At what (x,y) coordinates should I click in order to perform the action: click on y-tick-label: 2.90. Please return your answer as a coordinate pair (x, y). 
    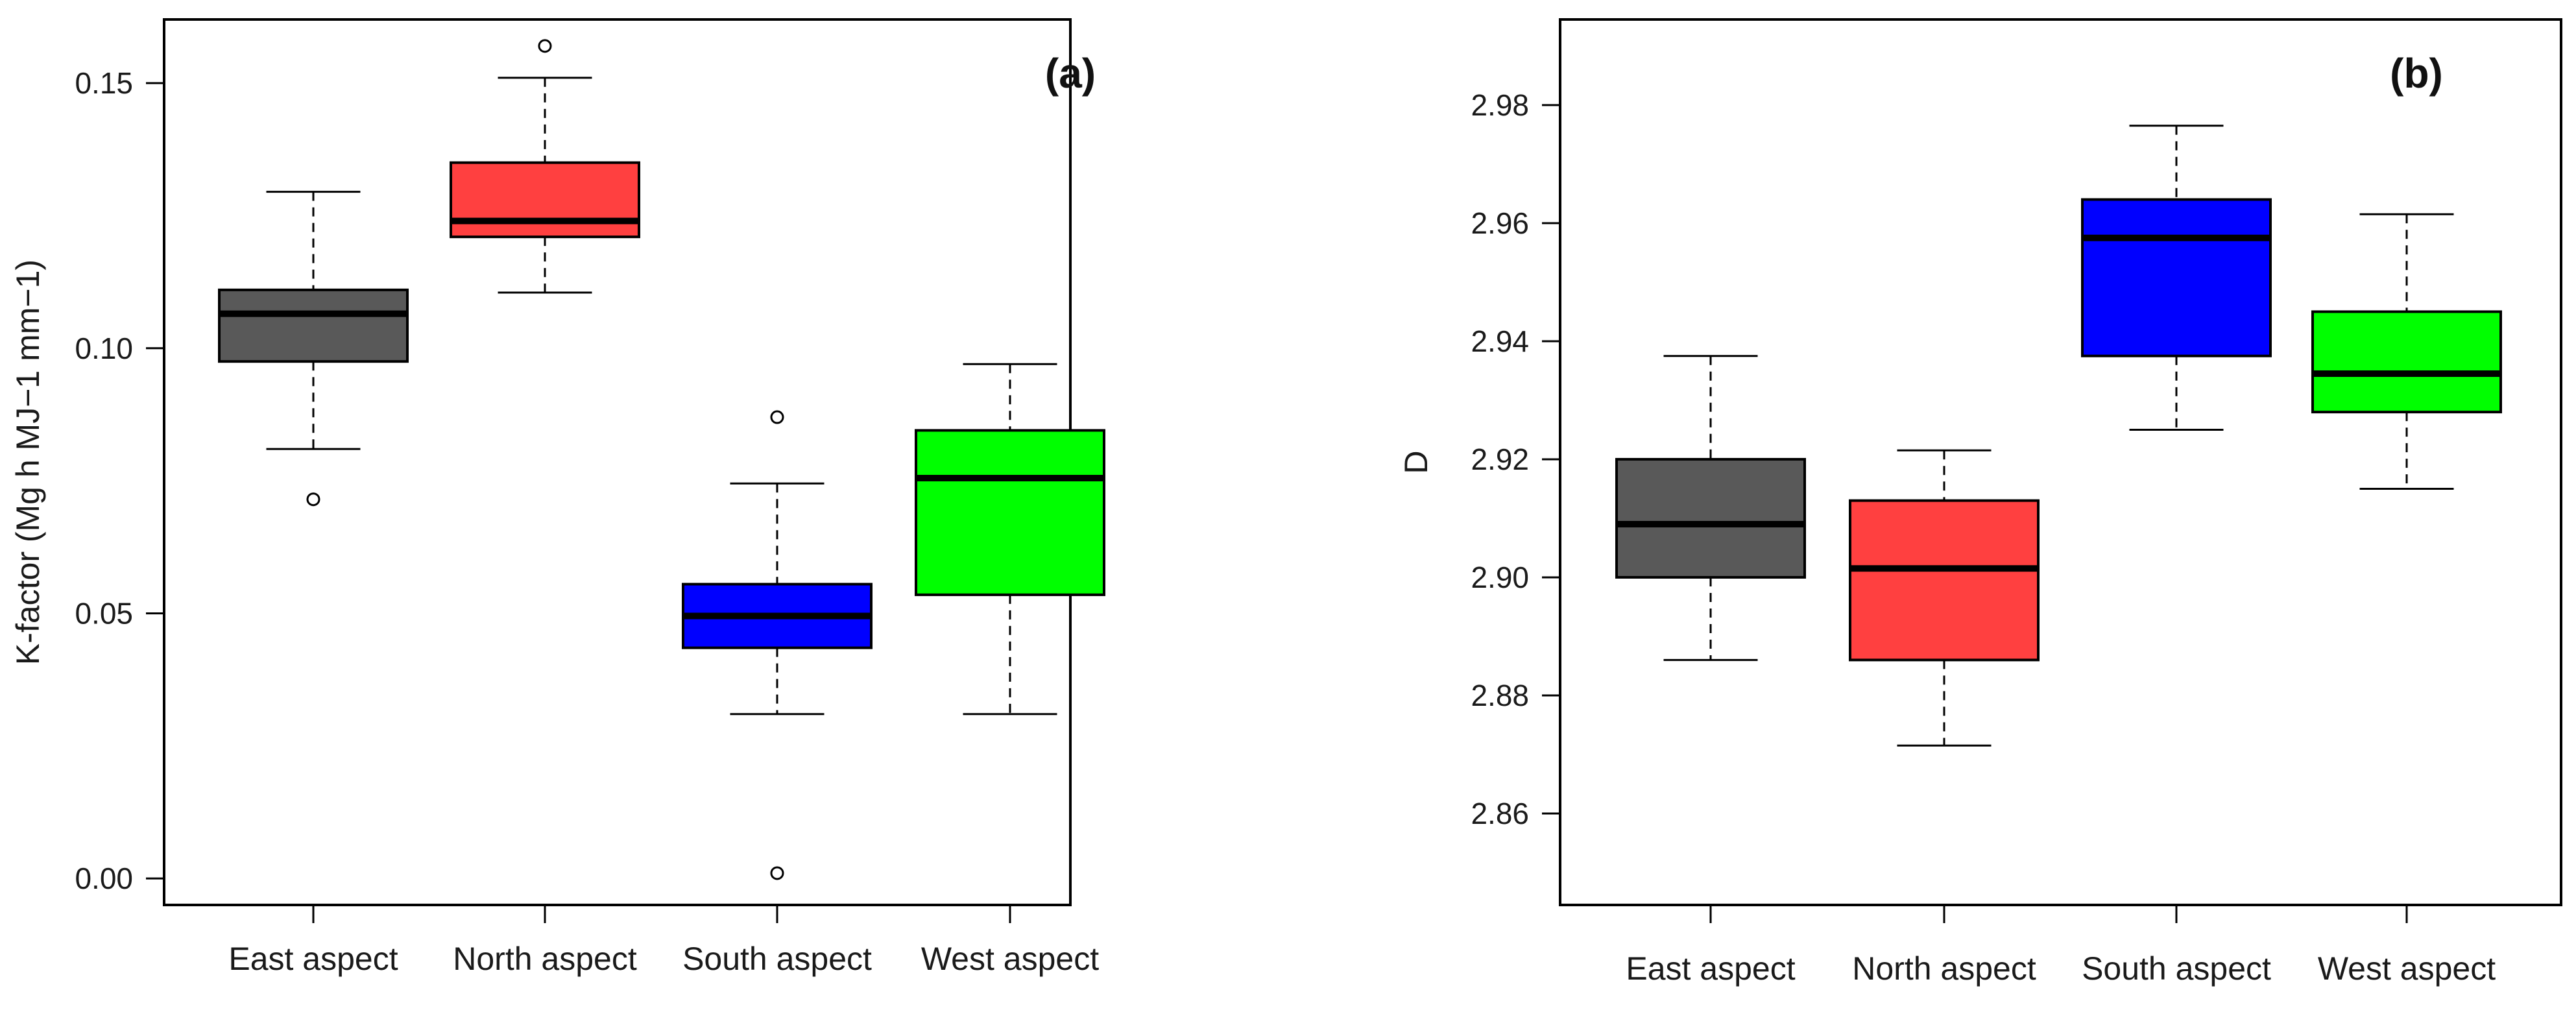
    Looking at the image, I should click on (1500, 577).